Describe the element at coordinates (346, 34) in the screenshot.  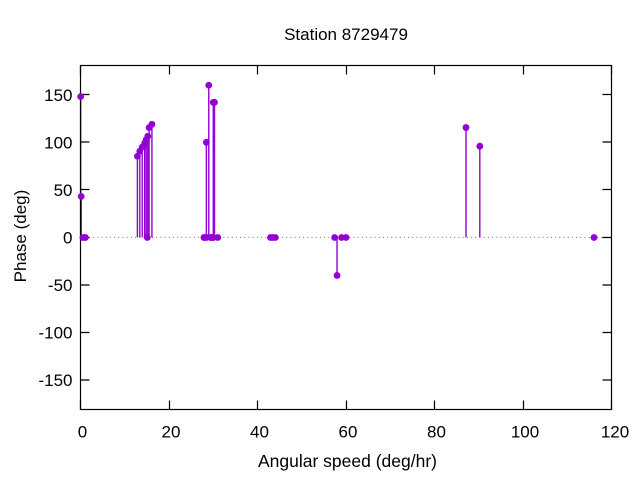
I see `svg-text: Station 8729479` at that location.